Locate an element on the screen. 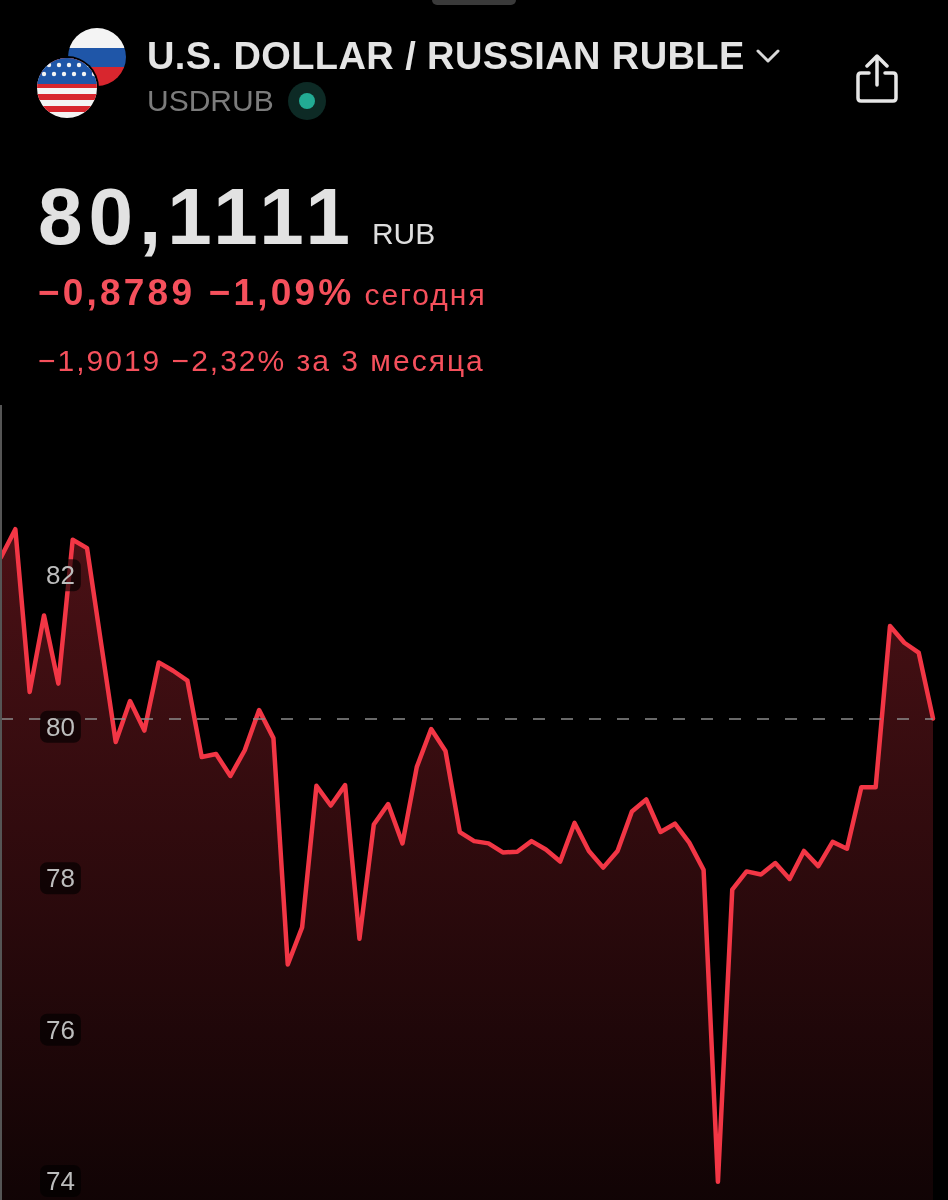 The height and width of the screenshot is (1200, 948). text: −0,8789 −1,09% is located at coordinates (196, 293).